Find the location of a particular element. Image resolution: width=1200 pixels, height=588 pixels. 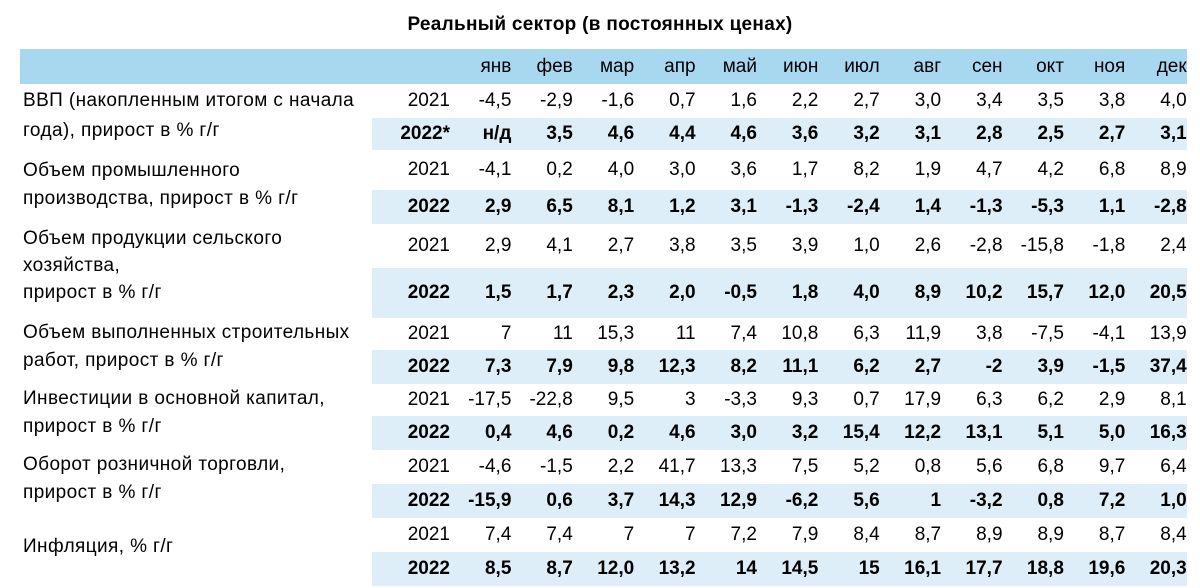

month-header: ноя is located at coordinates (1109, 66).